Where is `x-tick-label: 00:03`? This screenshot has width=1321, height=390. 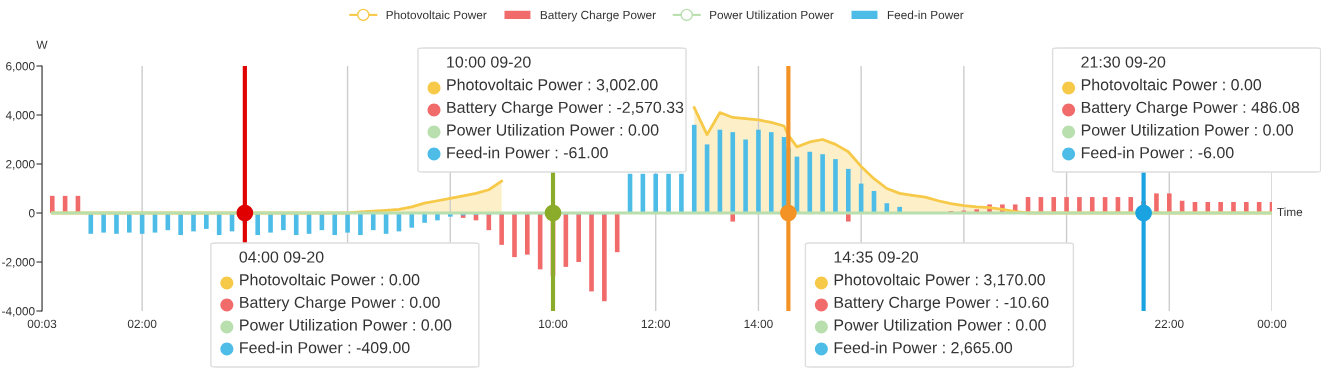
x-tick-label: 00:03 is located at coordinates (42, 323).